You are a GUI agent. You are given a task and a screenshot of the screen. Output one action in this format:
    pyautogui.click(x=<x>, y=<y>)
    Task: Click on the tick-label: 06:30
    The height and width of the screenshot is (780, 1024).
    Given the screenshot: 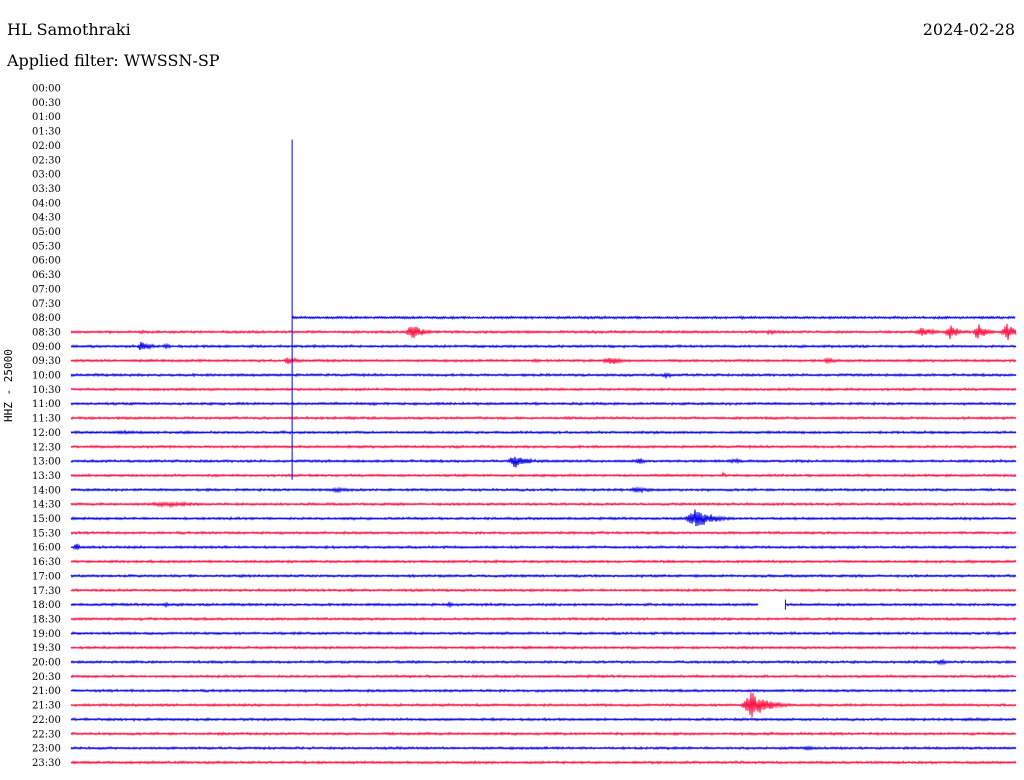 What is the action you would take?
    pyautogui.click(x=46, y=275)
    